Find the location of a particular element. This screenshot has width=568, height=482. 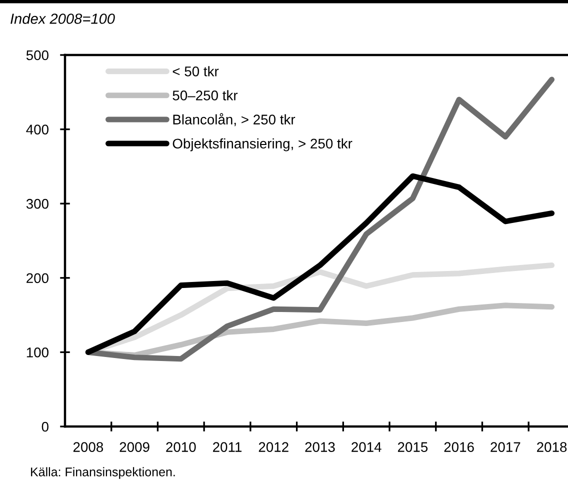

legend-label: Objektsfinansiering, > 250 tkr is located at coordinates (262, 145).